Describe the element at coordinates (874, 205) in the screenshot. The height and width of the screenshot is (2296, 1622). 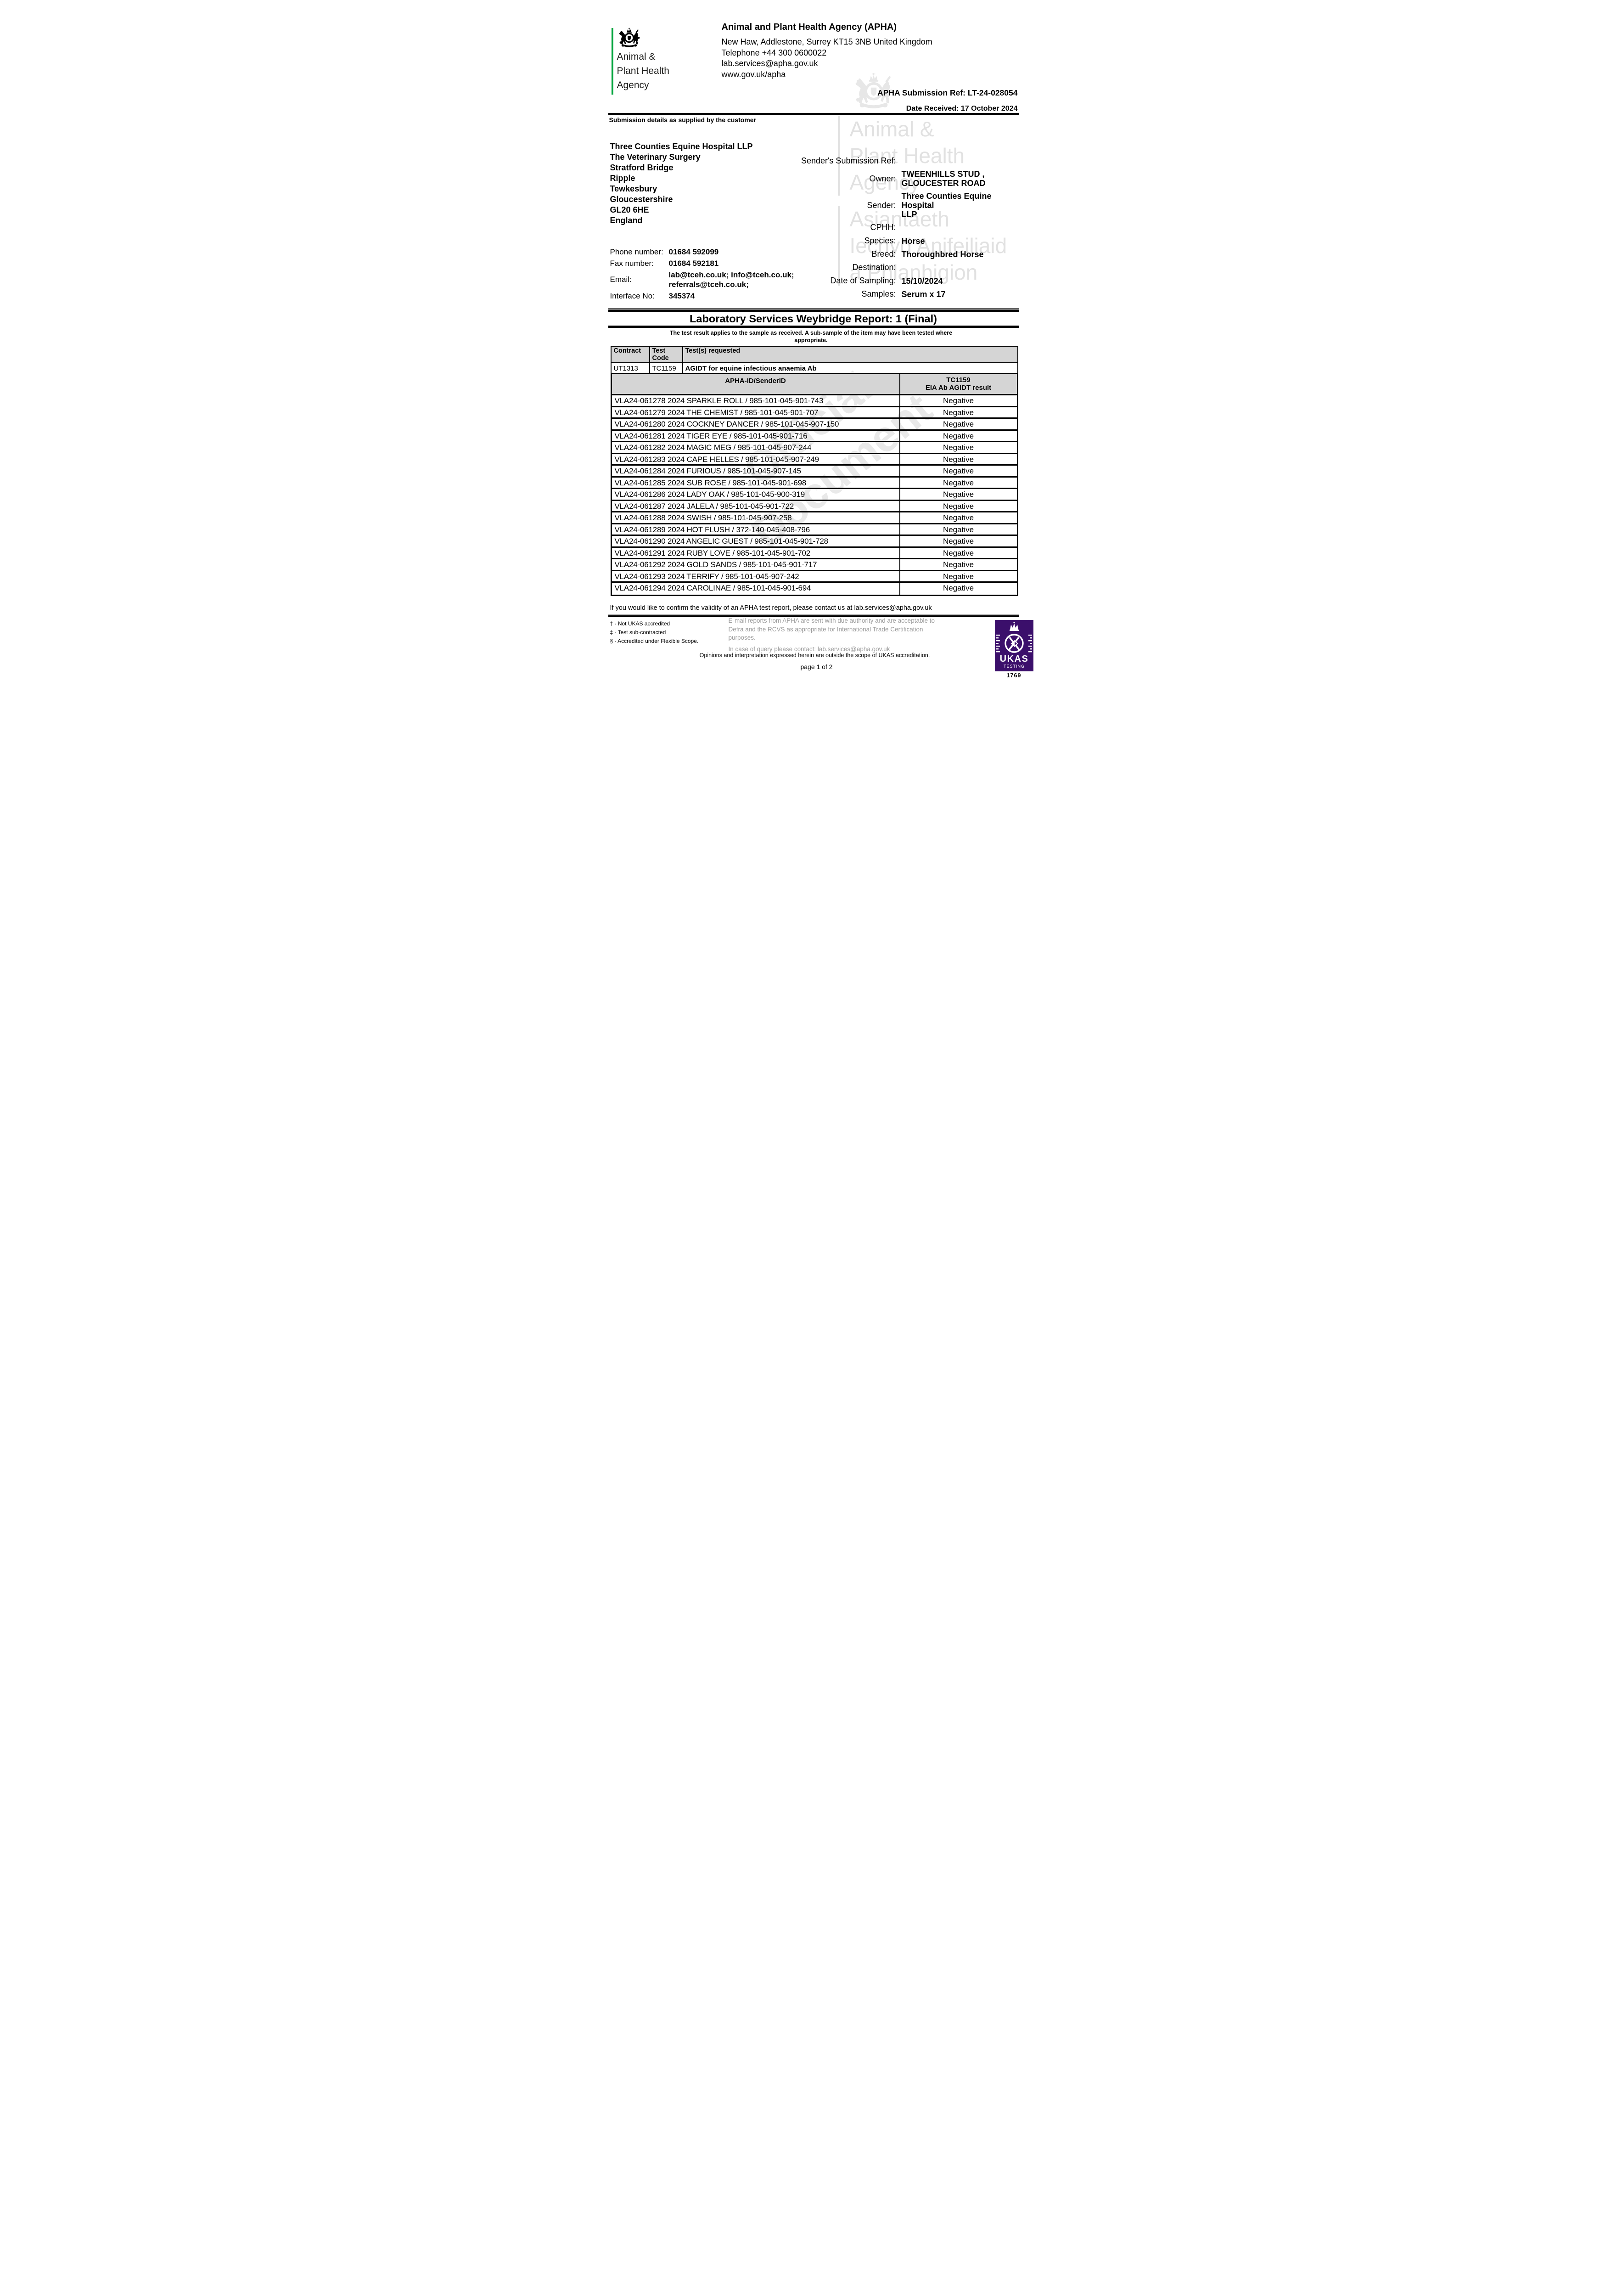
I see `submission-field-row: Sender: Three Counties Equine Hospital LLP` at that location.